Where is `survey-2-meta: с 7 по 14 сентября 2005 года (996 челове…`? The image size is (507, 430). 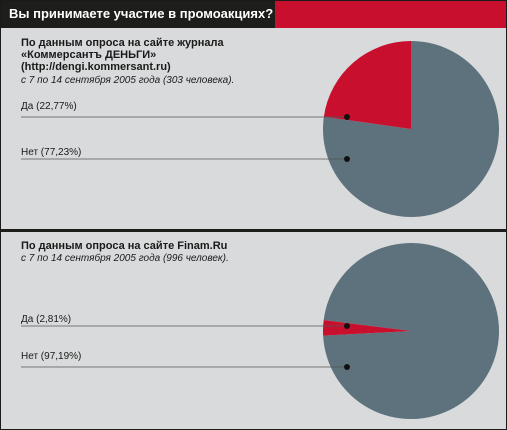 survey-2-meta: с 7 по 14 сентября 2005 года (996 челове… is located at coordinates (125, 258).